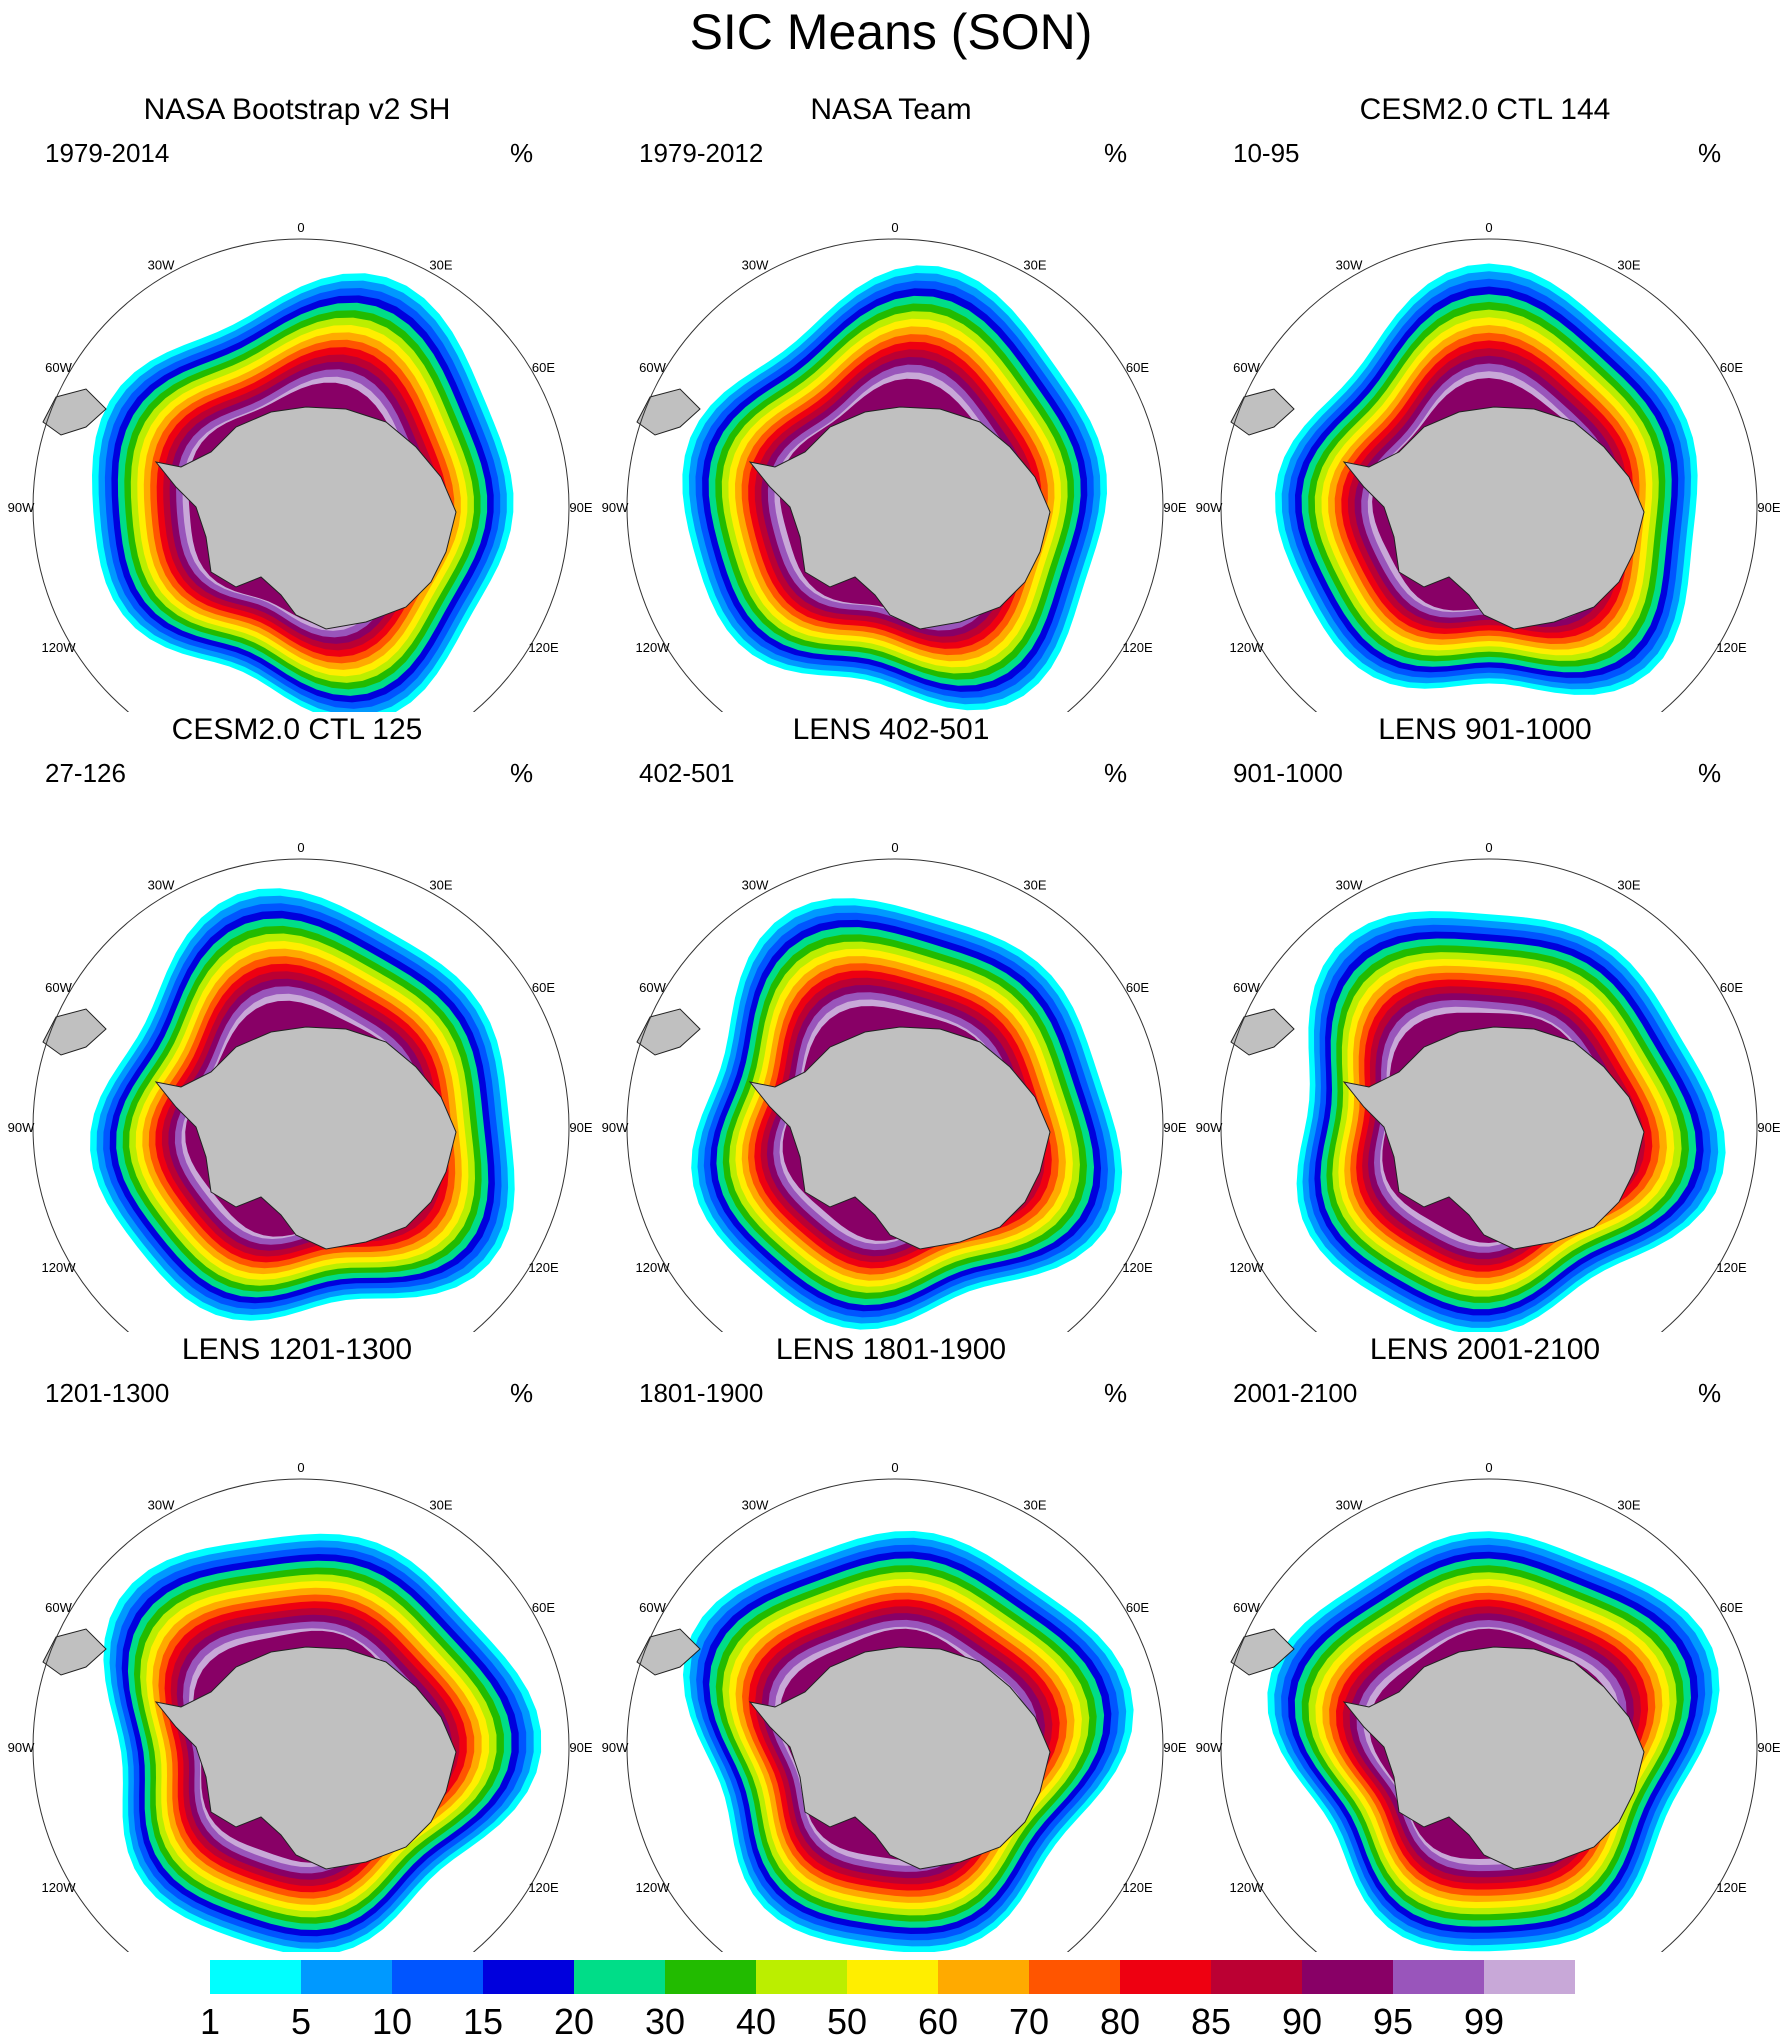 Image resolution: width=1782 pixels, height=2043 pixels. I want to click on panel-title: LENS 402-501, so click(891, 729).